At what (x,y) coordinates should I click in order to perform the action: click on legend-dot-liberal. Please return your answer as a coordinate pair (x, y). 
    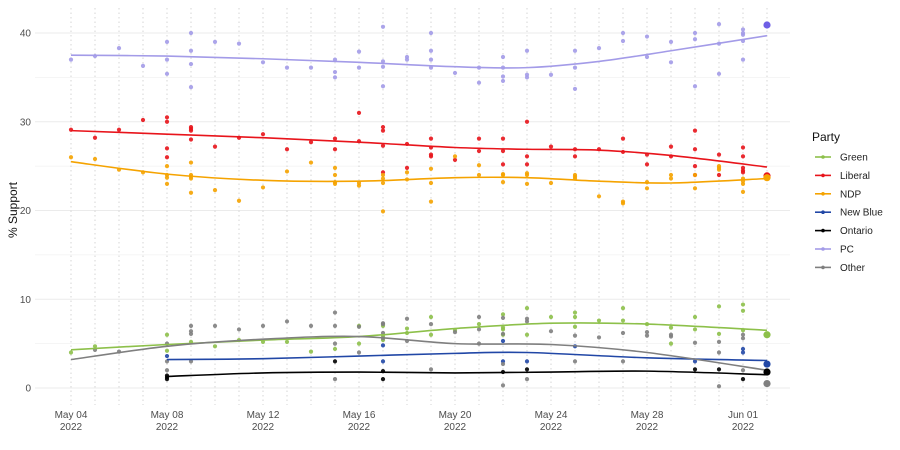
    Looking at the image, I should click on (823, 175).